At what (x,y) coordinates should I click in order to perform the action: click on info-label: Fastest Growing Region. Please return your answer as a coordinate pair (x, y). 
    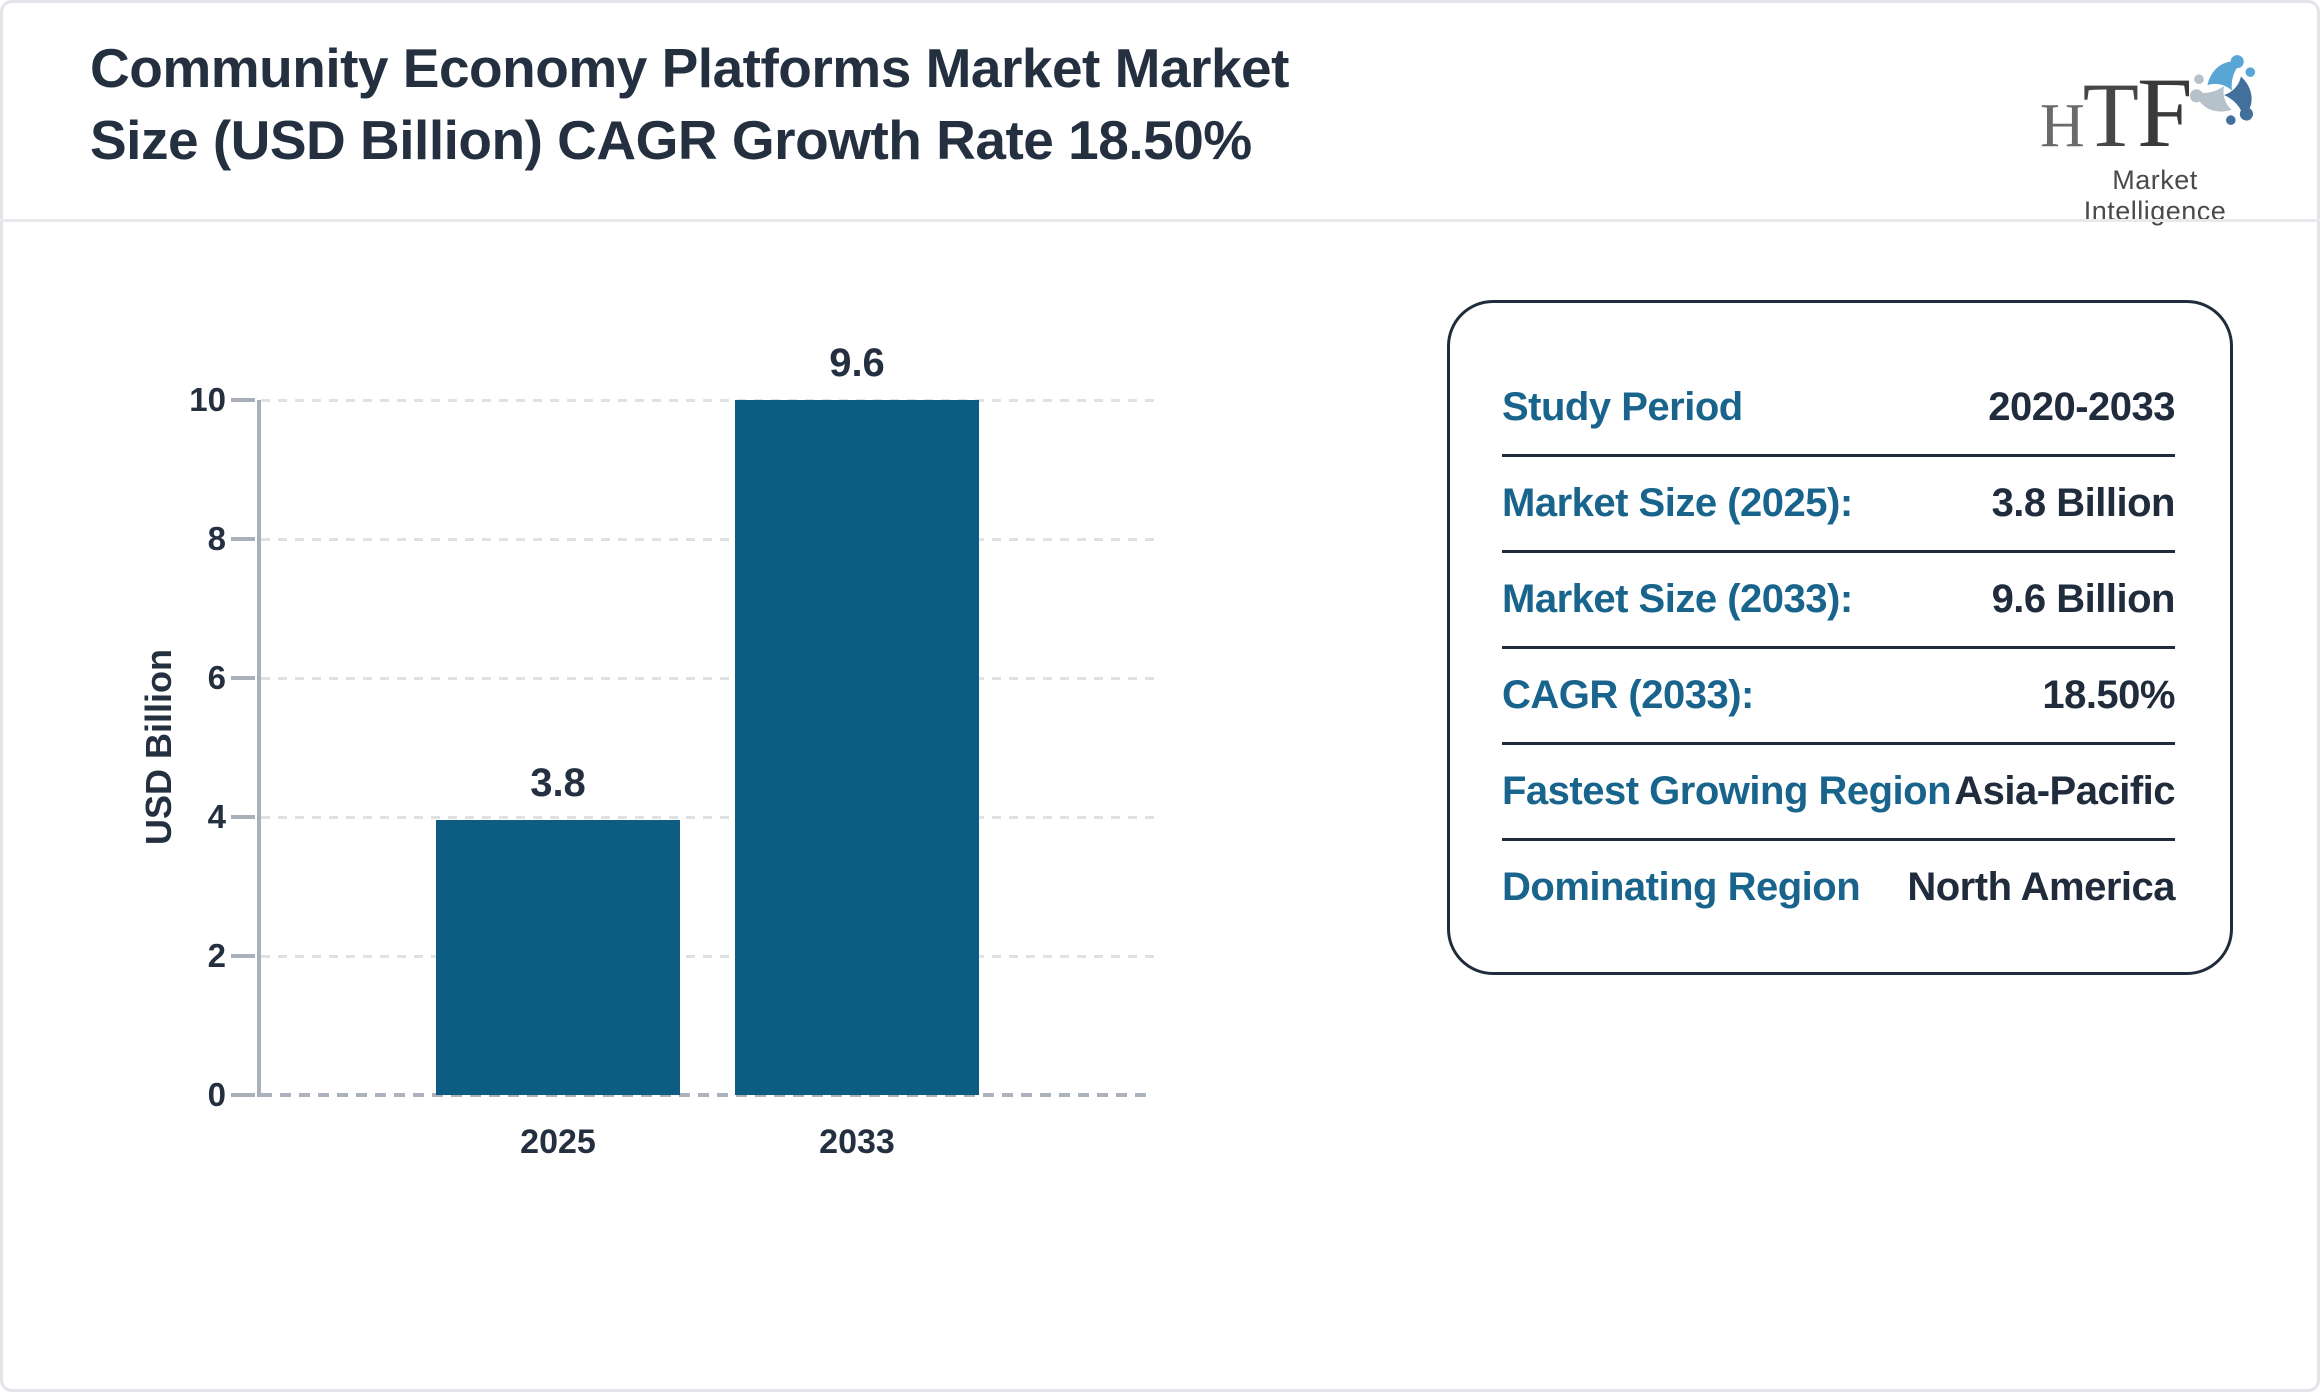
    Looking at the image, I should click on (1727, 791).